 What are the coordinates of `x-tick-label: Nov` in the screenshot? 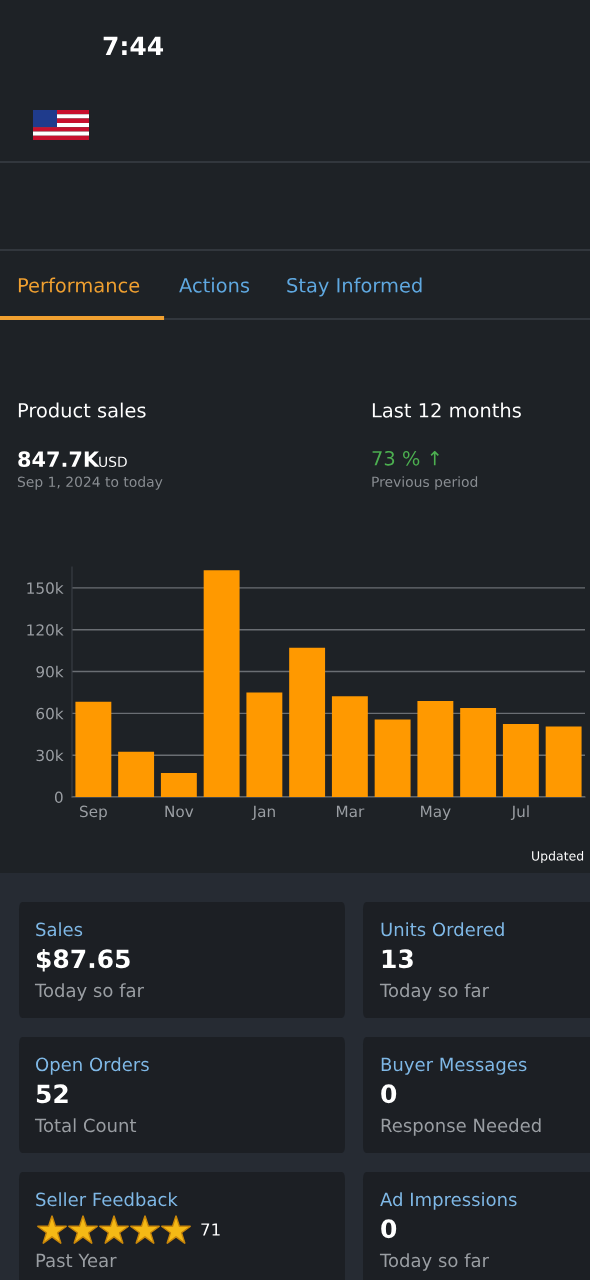 It's located at (179, 811).